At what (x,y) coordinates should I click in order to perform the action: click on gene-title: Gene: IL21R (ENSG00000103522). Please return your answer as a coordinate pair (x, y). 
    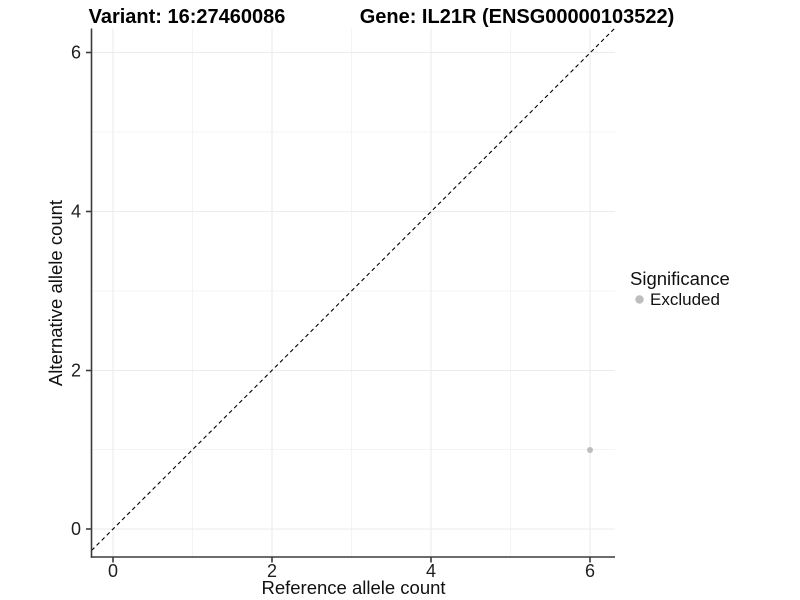
    Looking at the image, I should click on (517, 17).